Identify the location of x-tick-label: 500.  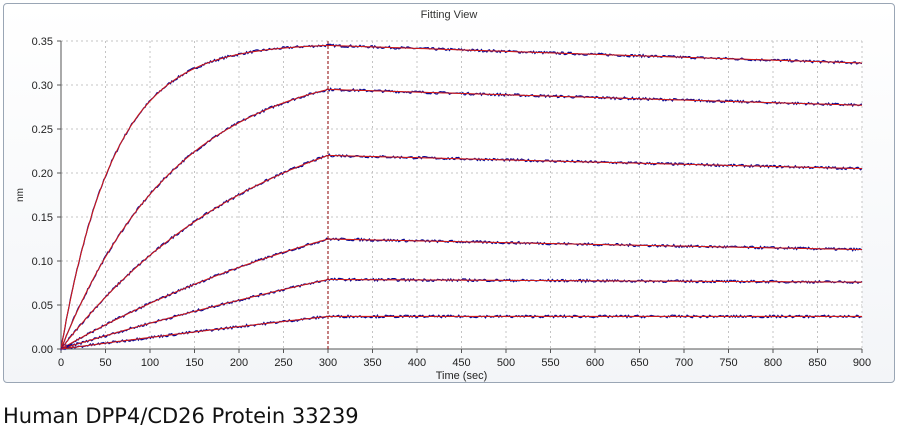
(506, 363).